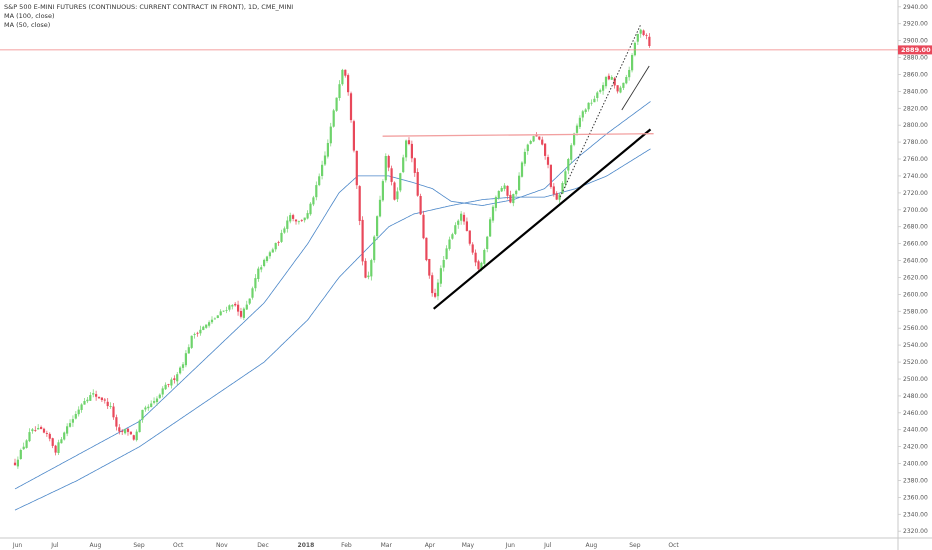 The image size is (932, 550). What do you see at coordinates (915, 345) in the screenshot?
I see `y-tick-label: 2540.00` at bounding box center [915, 345].